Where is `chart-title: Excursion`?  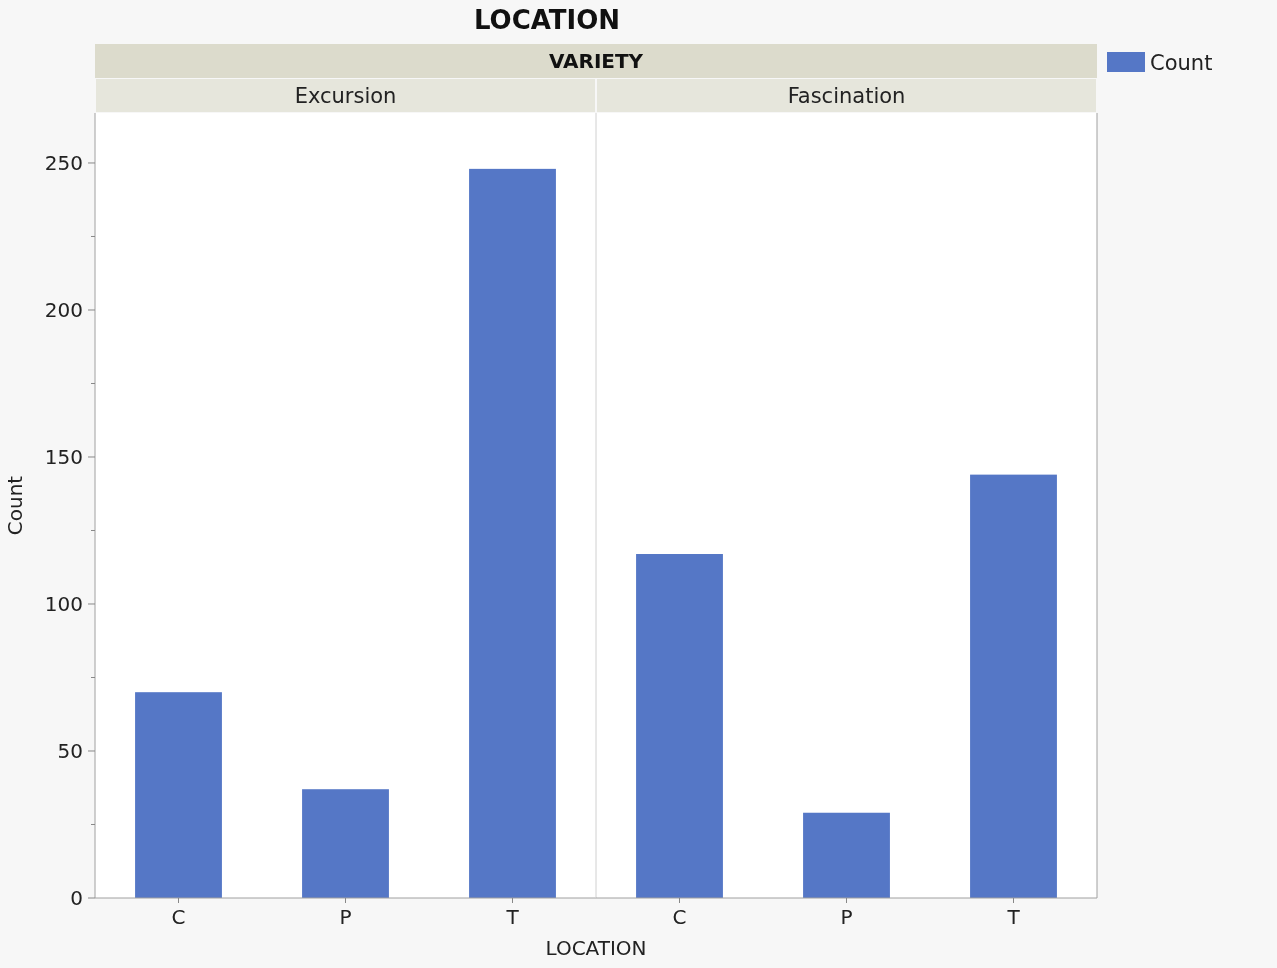 chart-title: Excursion is located at coordinates (345, 96).